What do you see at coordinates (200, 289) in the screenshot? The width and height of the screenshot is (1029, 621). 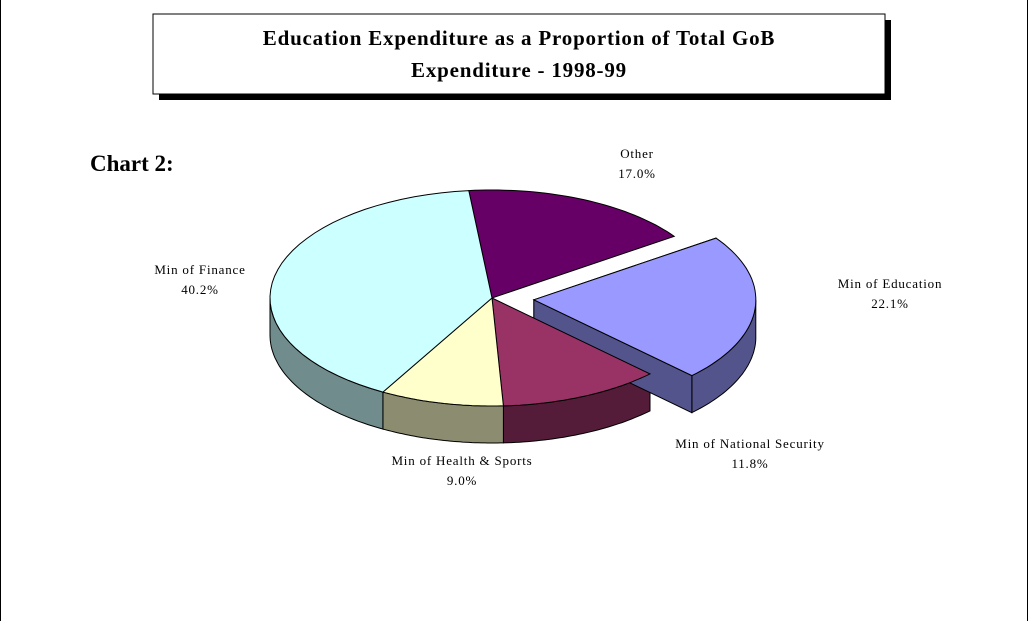 I see `slice-value-label: 40.2%` at bounding box center [200, 289].